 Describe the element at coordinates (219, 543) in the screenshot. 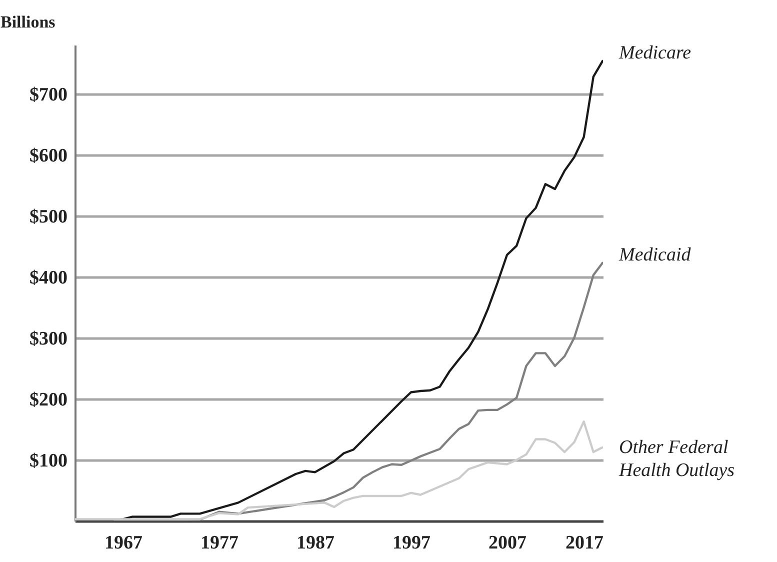

I see `x-tick-label: 1977` at that location.